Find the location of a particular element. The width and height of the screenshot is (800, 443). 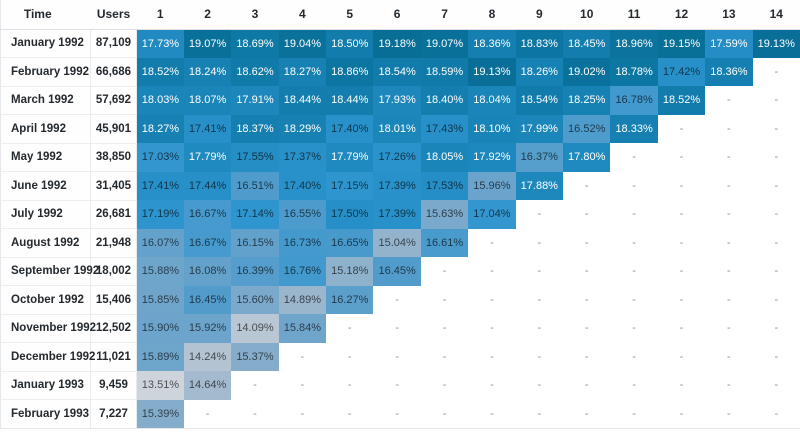

retention-value-cell: 17.55% is located at coordinates (255, 157).